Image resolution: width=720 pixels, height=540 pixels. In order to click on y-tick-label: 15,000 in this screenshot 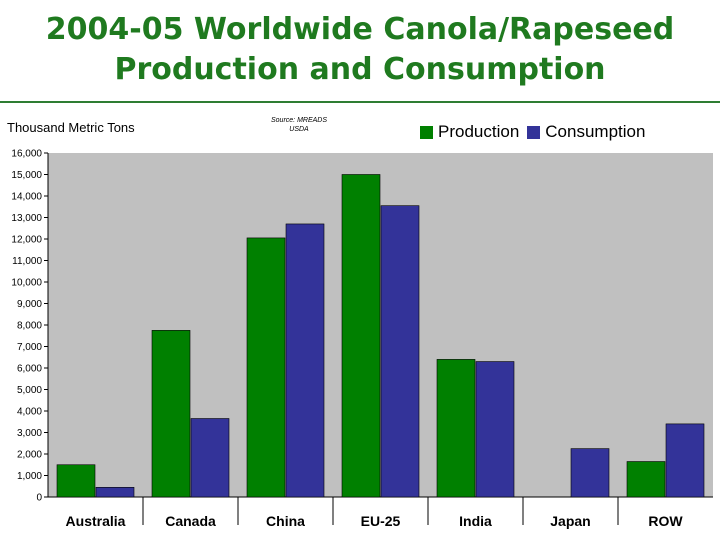, I will do `click(26, 175)`.